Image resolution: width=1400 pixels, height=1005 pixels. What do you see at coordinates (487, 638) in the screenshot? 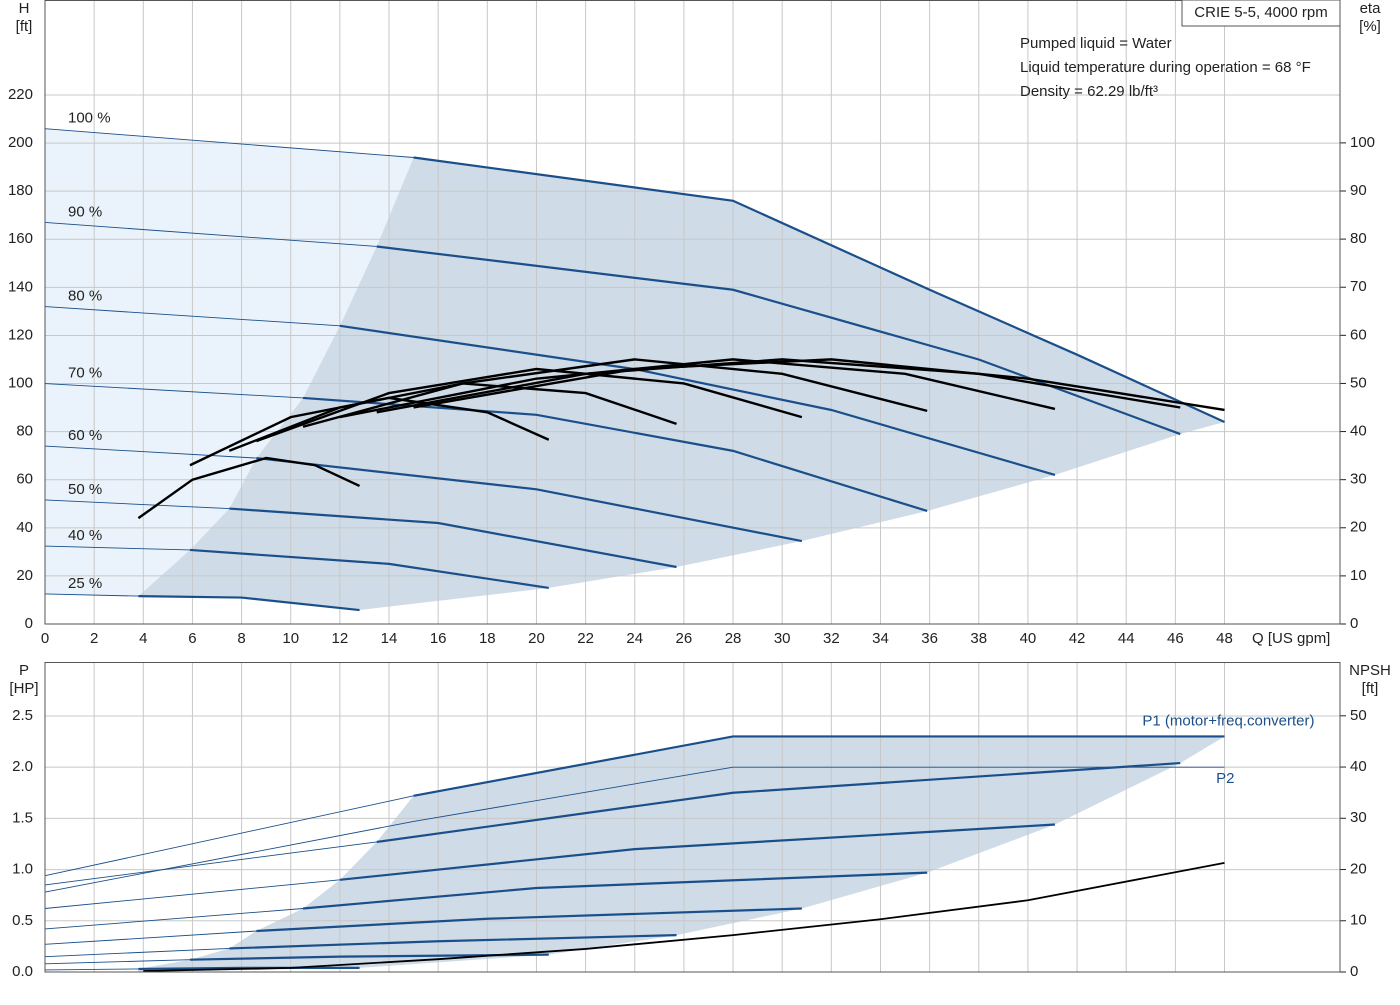
I see `x-tick-label: 18` at bounding box center [487, 638].